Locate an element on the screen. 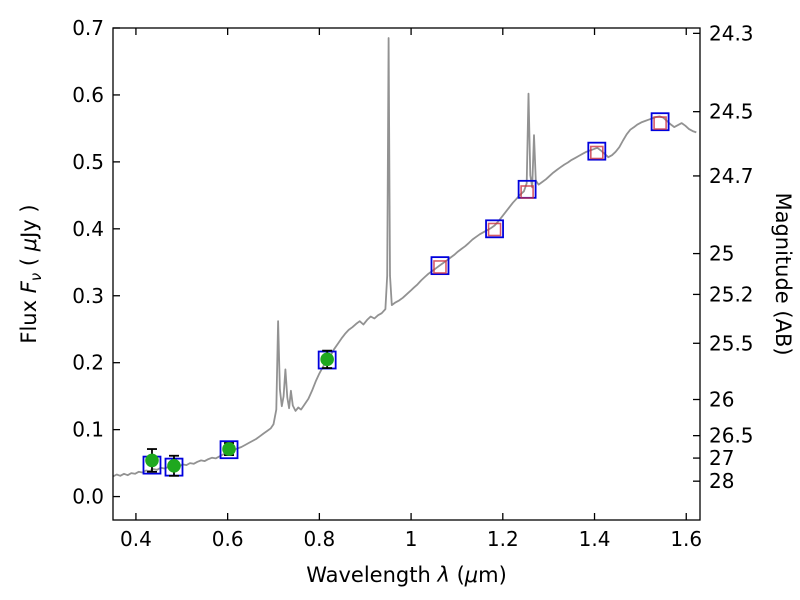 This screenshot has width=800, height=600. y-tick-label-right: 25.2 is located at coordinates (731, 294).